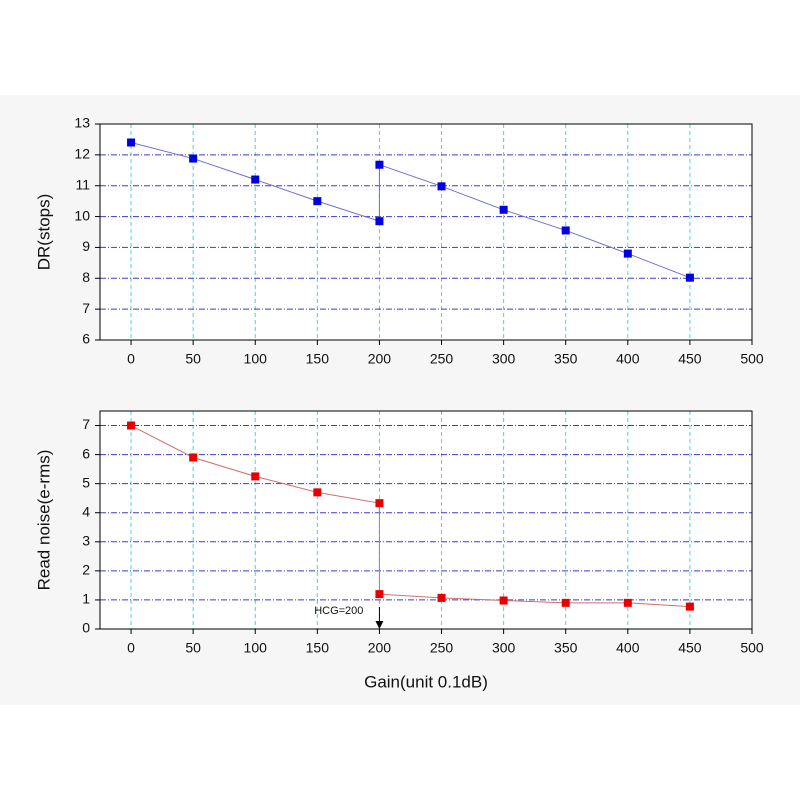 The image size is (800, 800). Describe the element at coordinates (86, 541) in the screenshot. I see `y-tick-label: 3` at that location.